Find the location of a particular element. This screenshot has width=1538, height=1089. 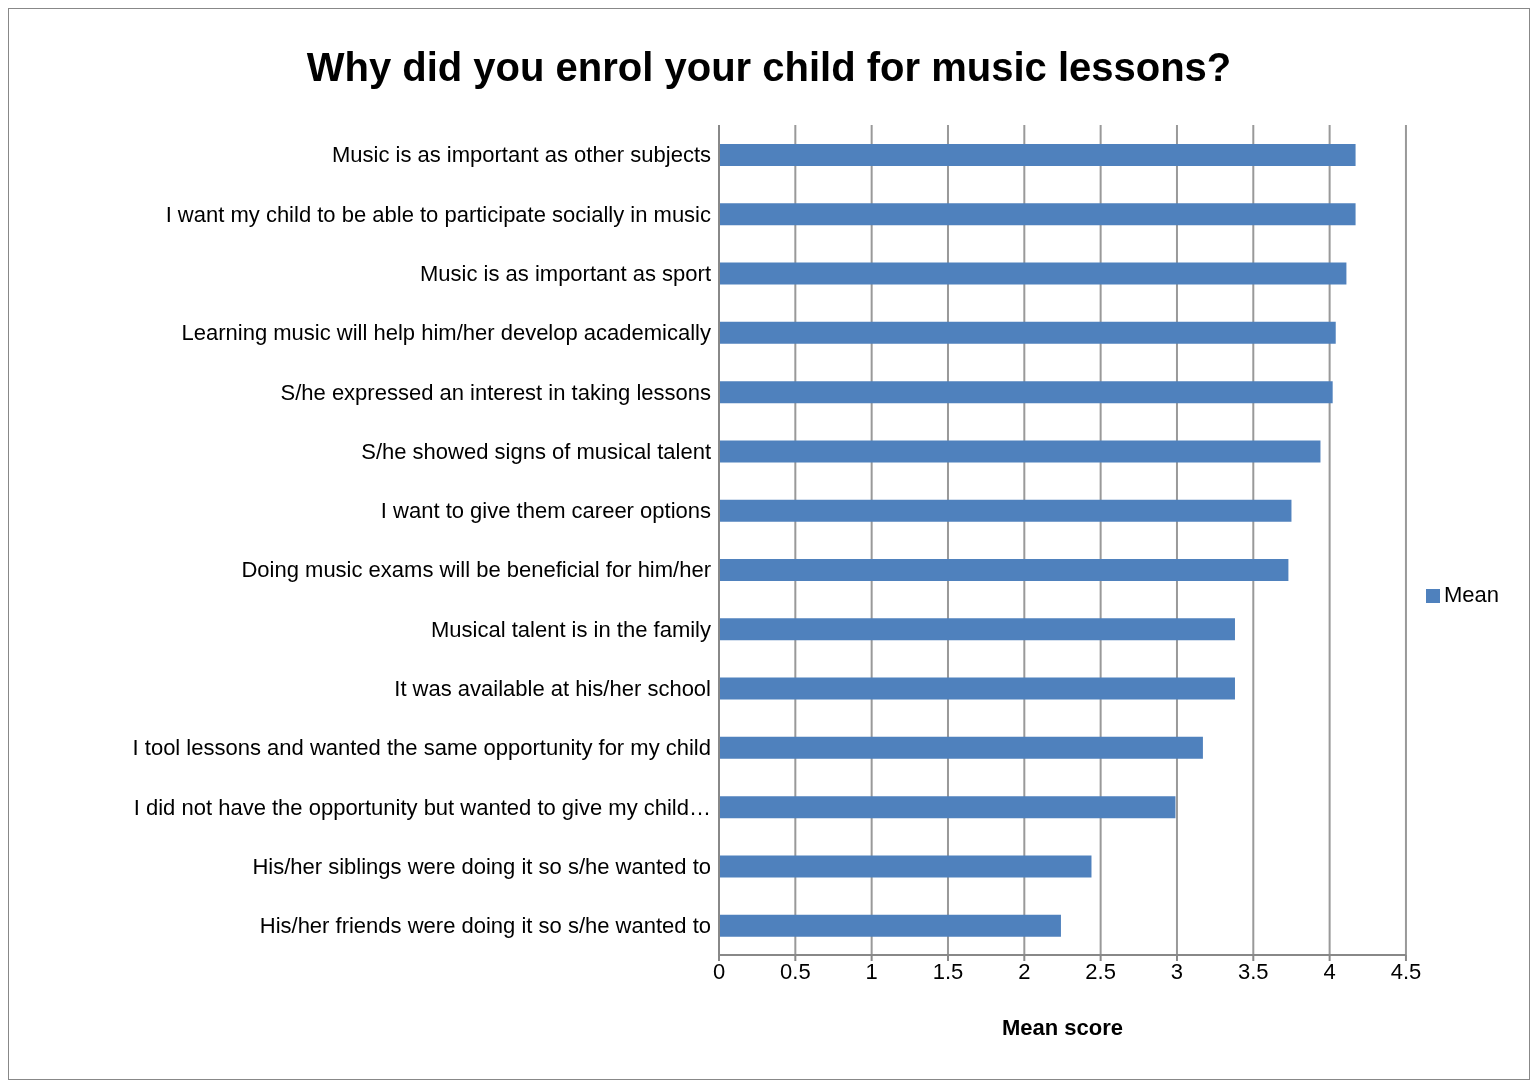

y-tick-label: His/her friends were doing it so s/he wanted to is located at coordinates (485, 926).